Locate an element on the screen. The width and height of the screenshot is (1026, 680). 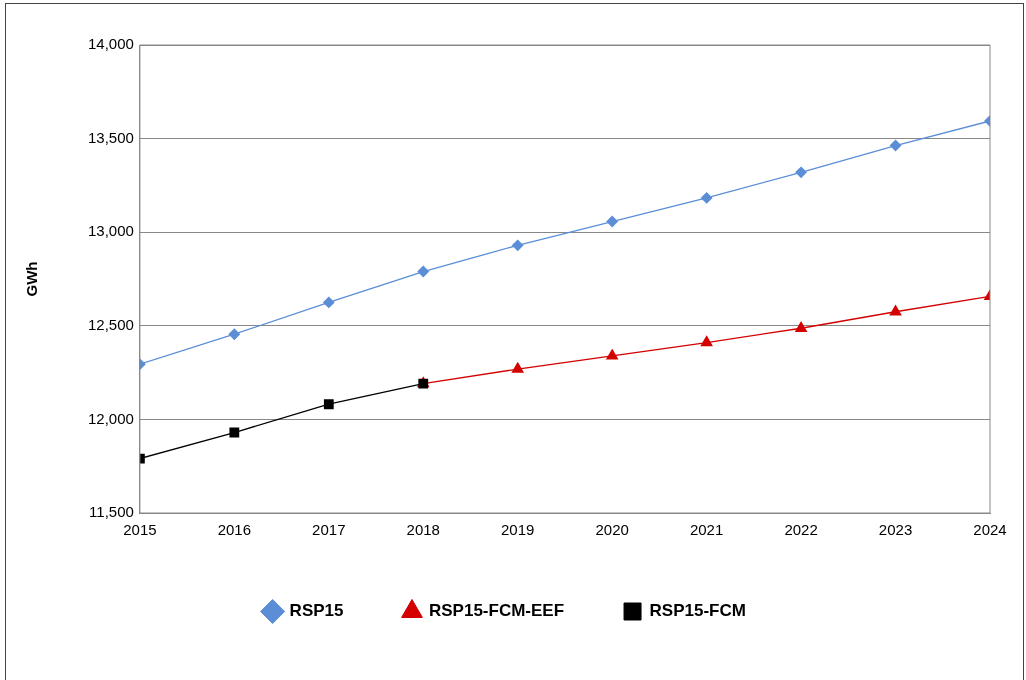
y-tick-label: 12,000 is located at coordinates (110, 418).